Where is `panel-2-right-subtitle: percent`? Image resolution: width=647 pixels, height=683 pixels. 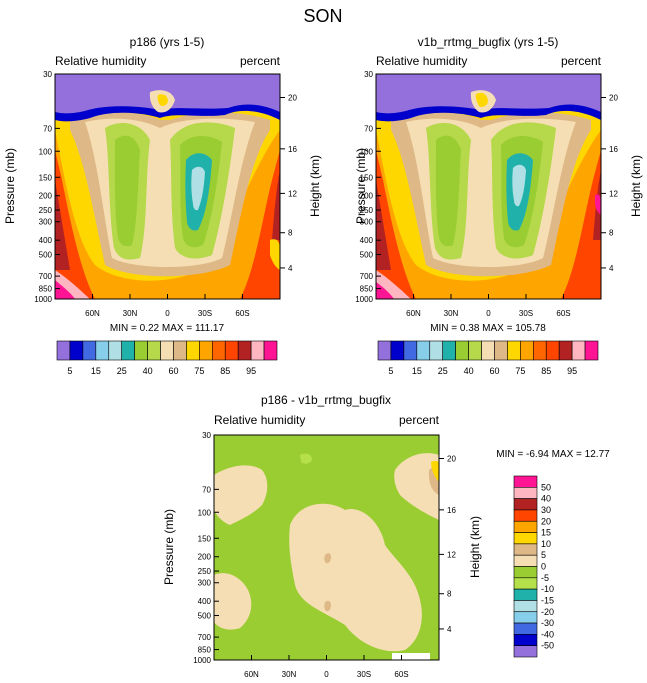 panel-2-right-subtitle: percent is located at coordinates (581, 61).